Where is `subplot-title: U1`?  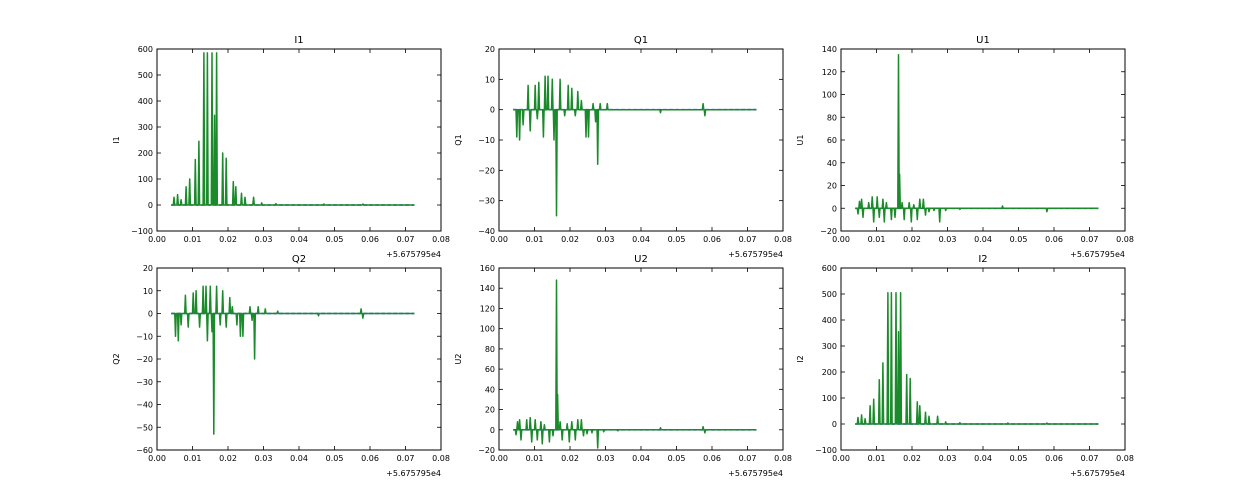
subplot-title: U1 is located at coordinates (983, 40).